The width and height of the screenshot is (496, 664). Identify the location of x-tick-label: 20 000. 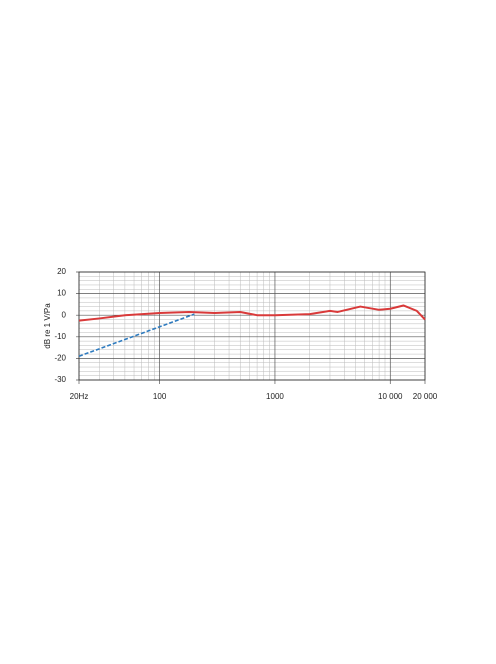
(425, 396).